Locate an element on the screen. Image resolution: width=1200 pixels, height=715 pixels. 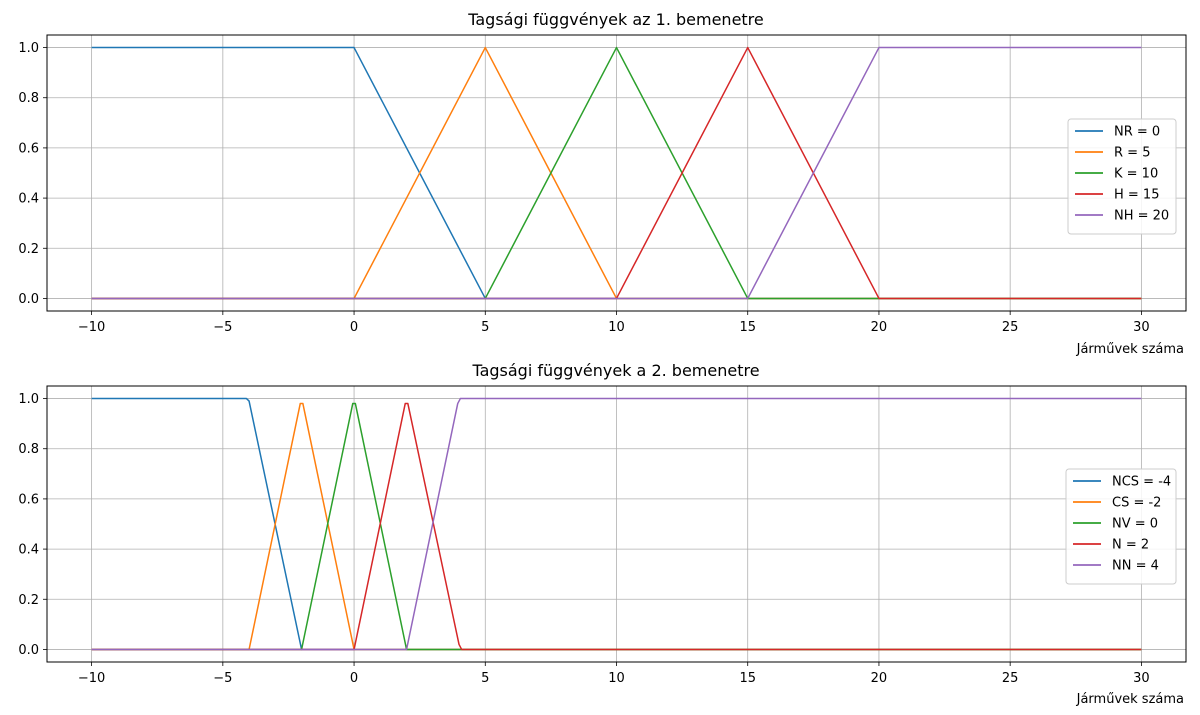
legend-entry-label: R = 5 is located at coordinates (1132, 153).